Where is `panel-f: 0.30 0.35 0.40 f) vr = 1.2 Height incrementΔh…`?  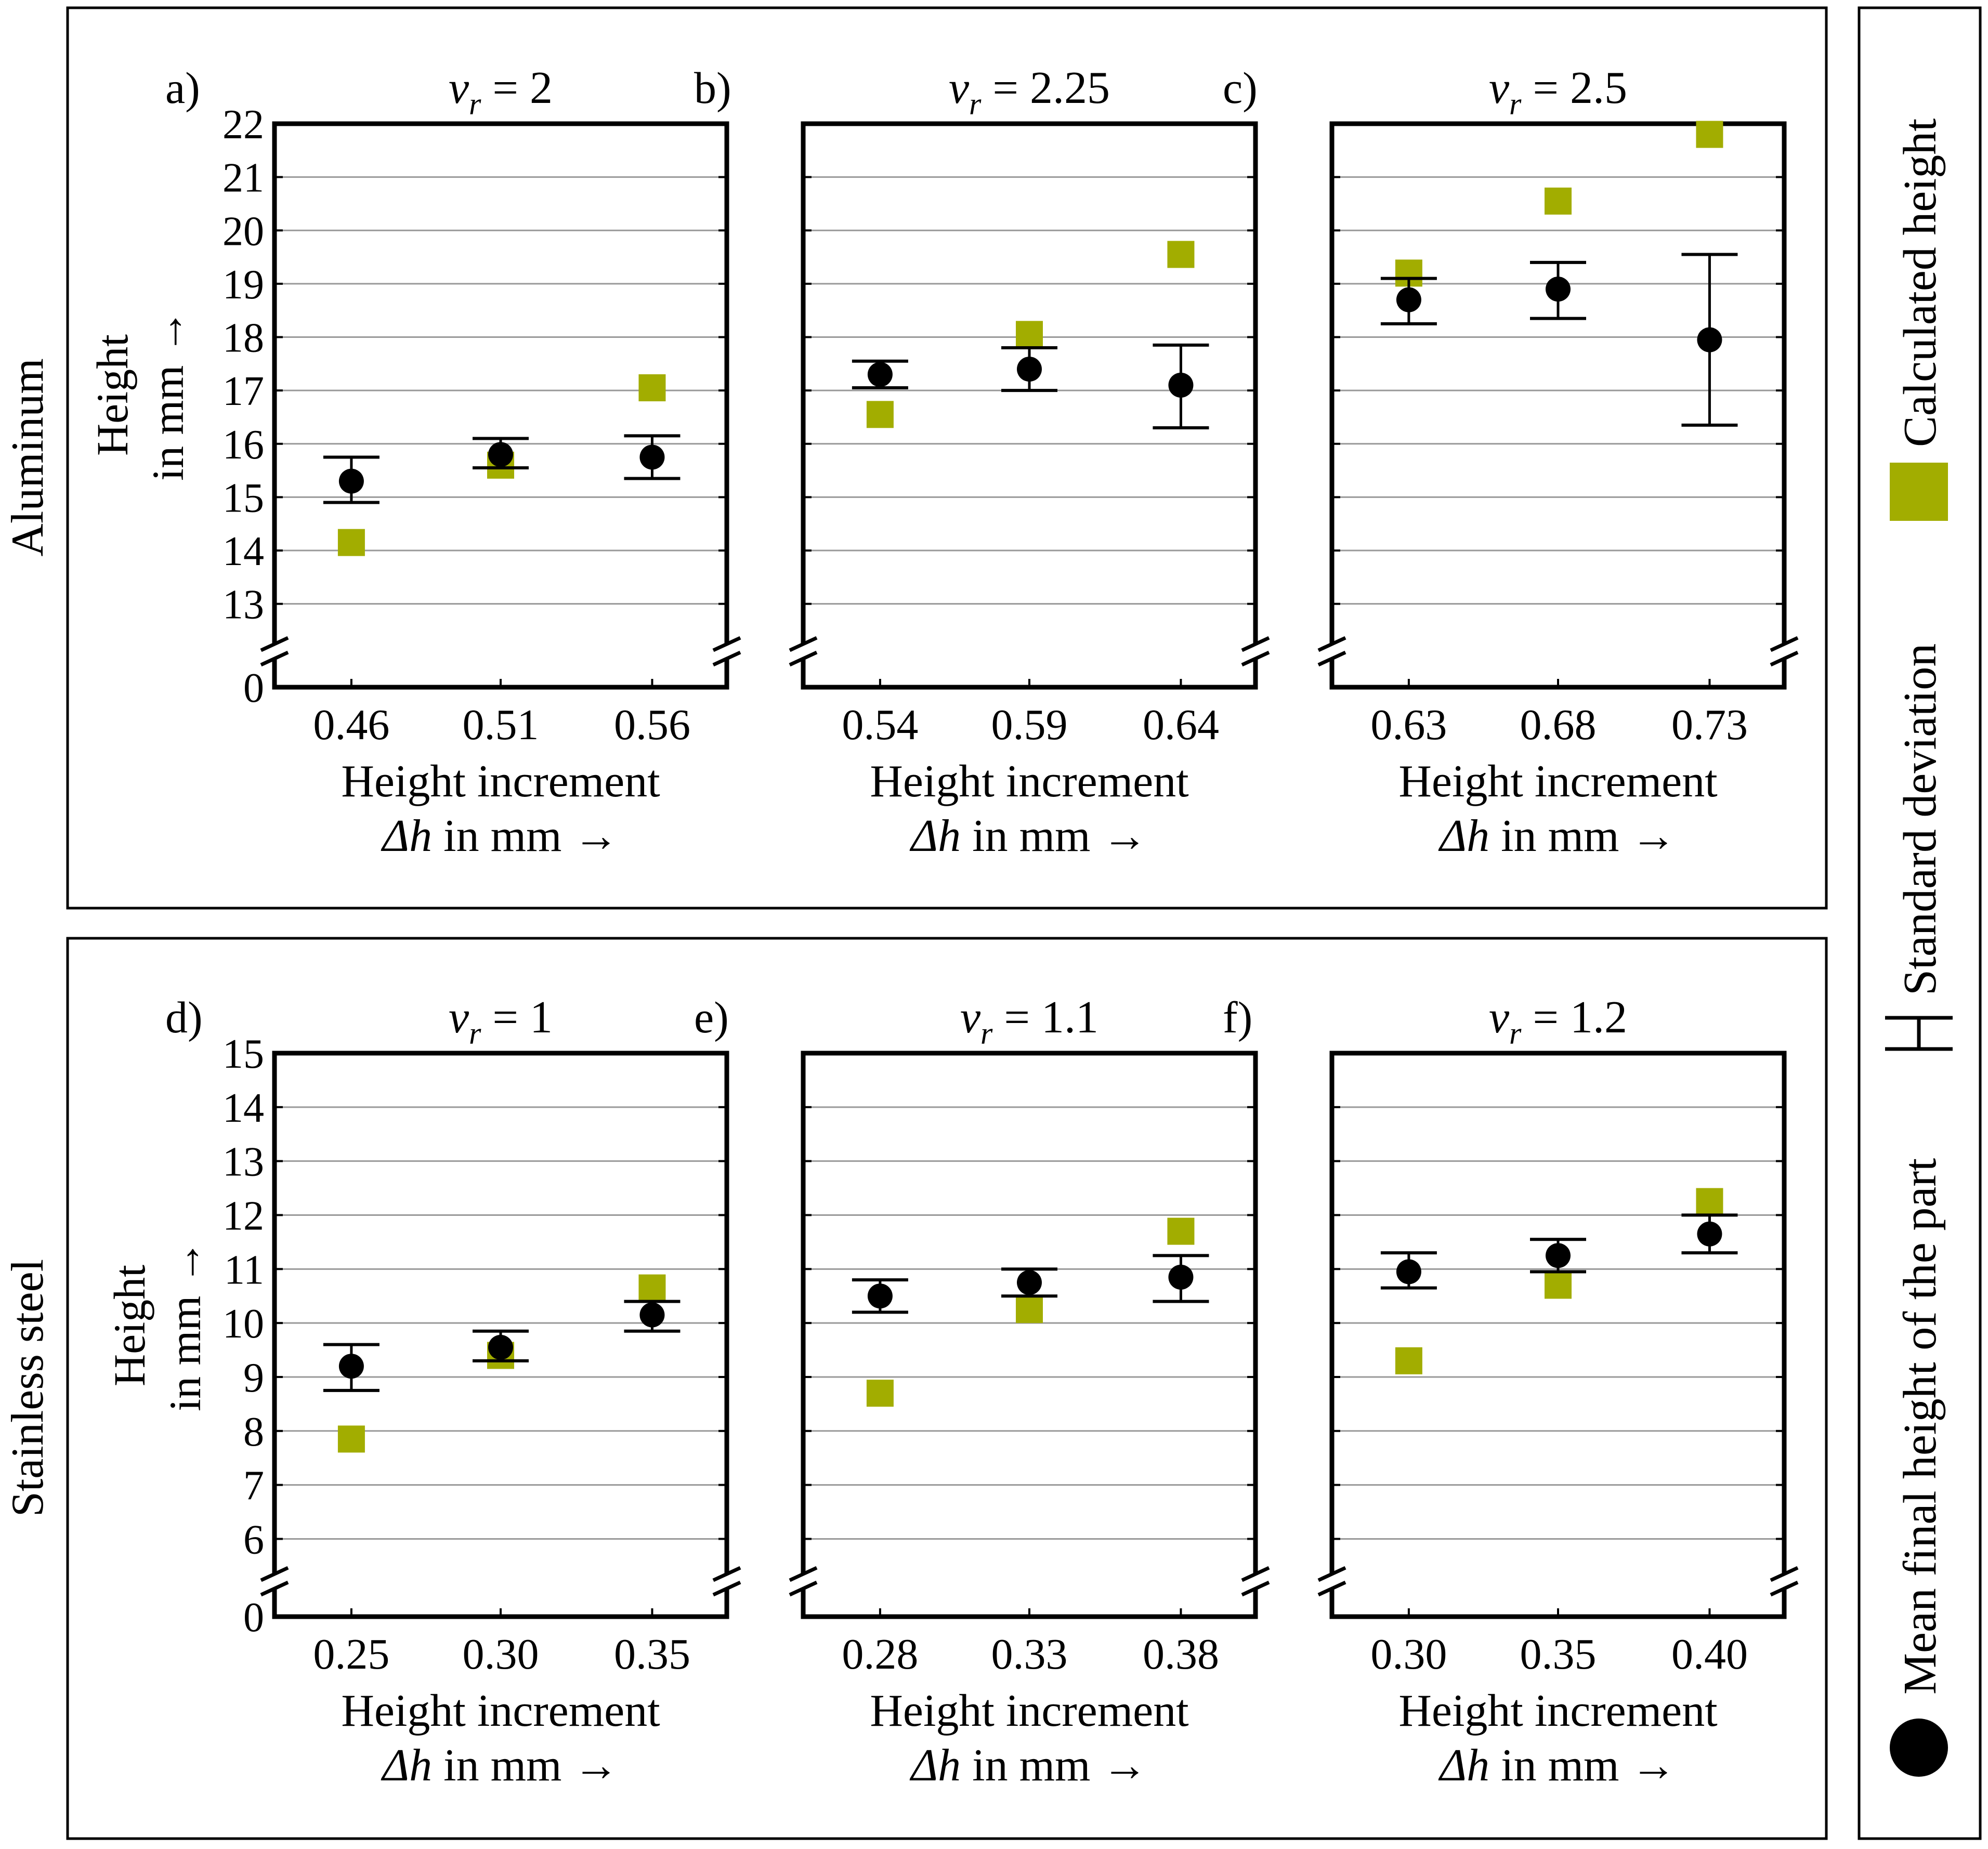 panel-f: 0.30 0.35 0.40 f) vr = 1.2 Height incrementΔh… is located at coordinates (1511, 1391).